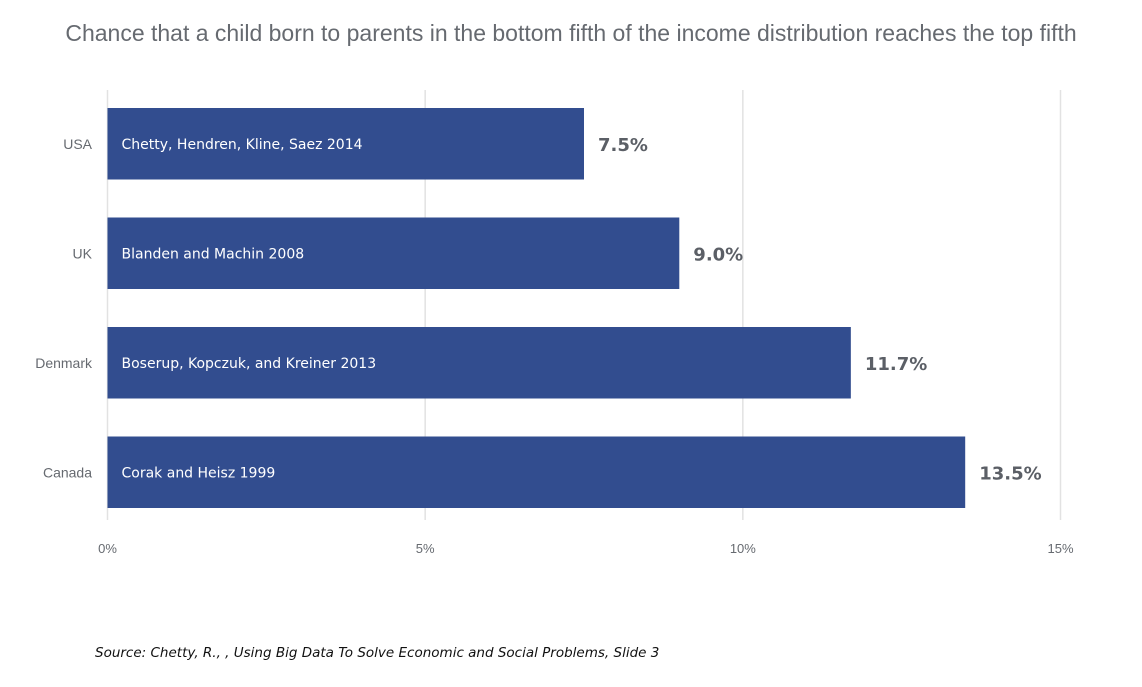 This screenshot has width=1142, height=687. Describe the element at coordinates (623, 145) in the screenshot. I see `value-label: 7.5%` at that location.